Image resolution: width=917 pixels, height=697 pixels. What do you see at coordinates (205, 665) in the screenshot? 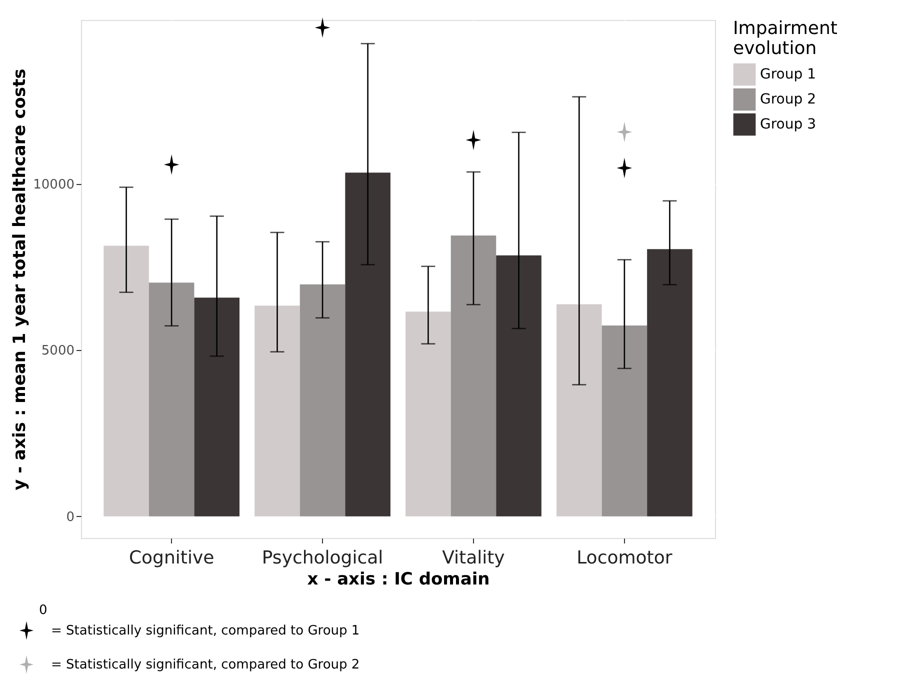
I see `legend-label: = Statistically significant, compared to Group 2` at bounding box center [205, 665].